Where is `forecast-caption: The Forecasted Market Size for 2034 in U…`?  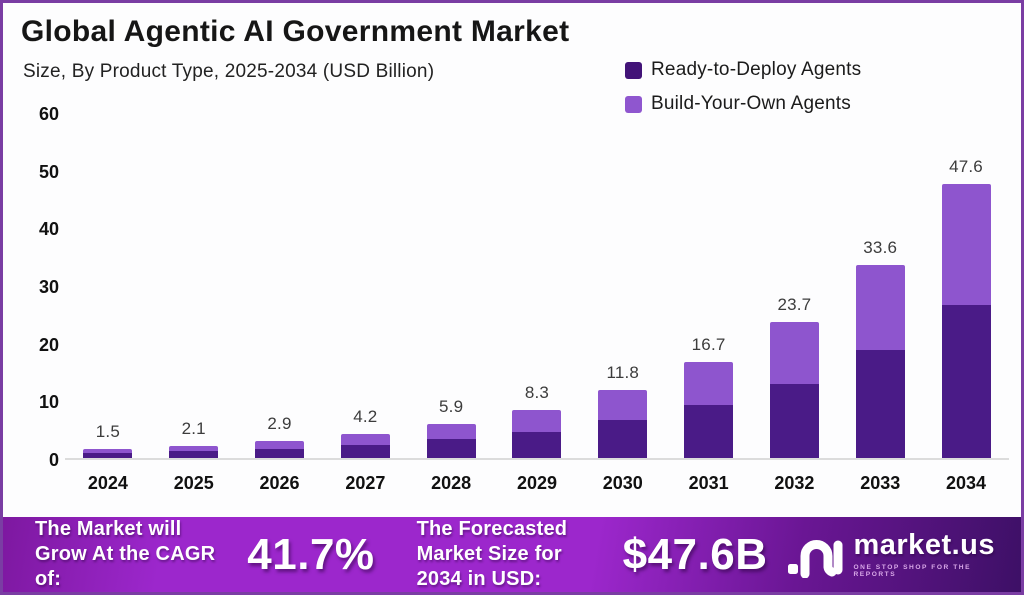
forecast-caption: The Forecasted Market Size for 2034 in U… is located at coordinates (492, 554).